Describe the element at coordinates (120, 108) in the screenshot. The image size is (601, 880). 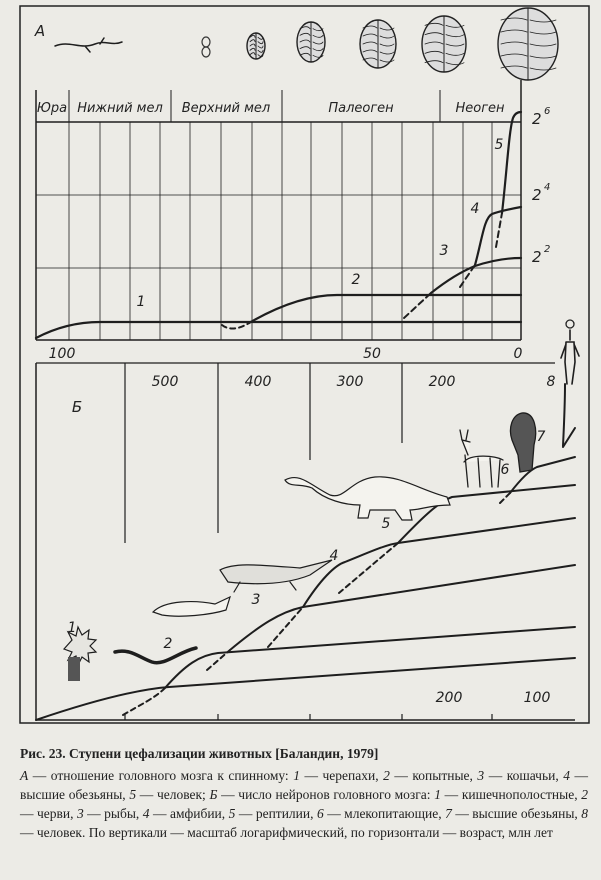
I see `period-label: Нижний мел` at that location.